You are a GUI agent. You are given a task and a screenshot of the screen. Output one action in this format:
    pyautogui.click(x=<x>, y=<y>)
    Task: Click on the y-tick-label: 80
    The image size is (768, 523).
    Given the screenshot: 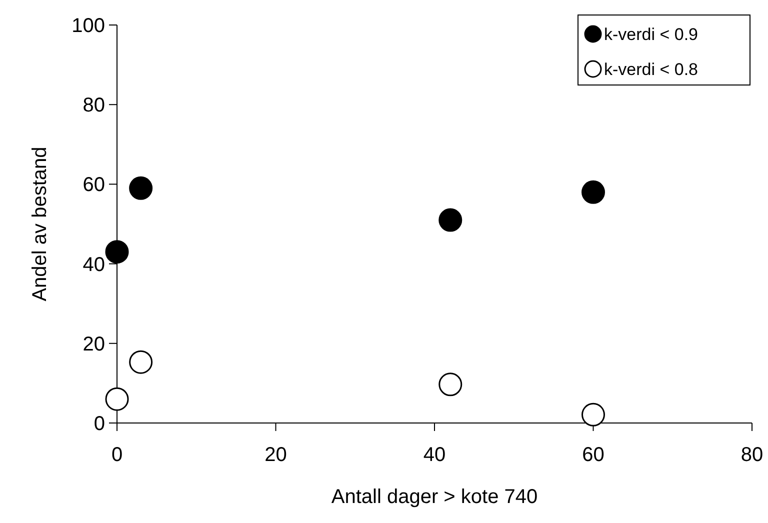 What is the action you would take?
    pyautogui.click(x=93, y=105)
    